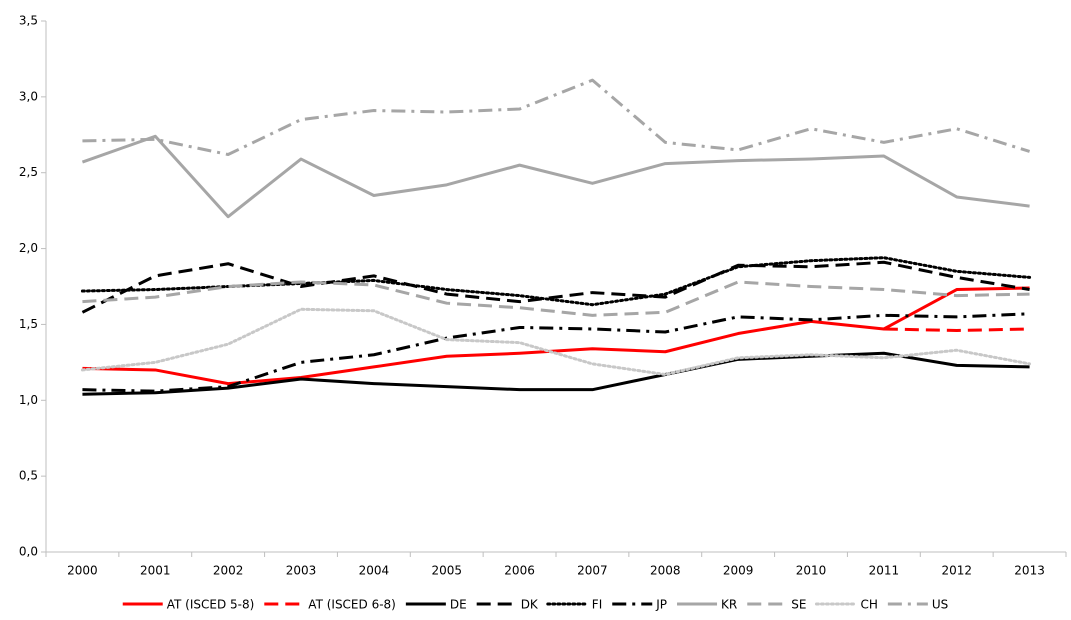 Image resolution: width=1071 pixels, height=620 pixels. Describe the element at coordinates (28, 476) in the screenshot. I see `y-tick-label: 0,5` at that location.